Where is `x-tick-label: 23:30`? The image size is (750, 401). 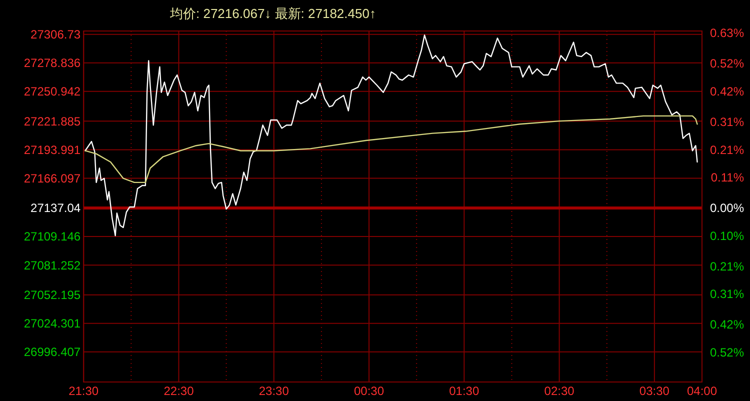
x-tick-label: 23:30 is located at coordinates (274, 391).